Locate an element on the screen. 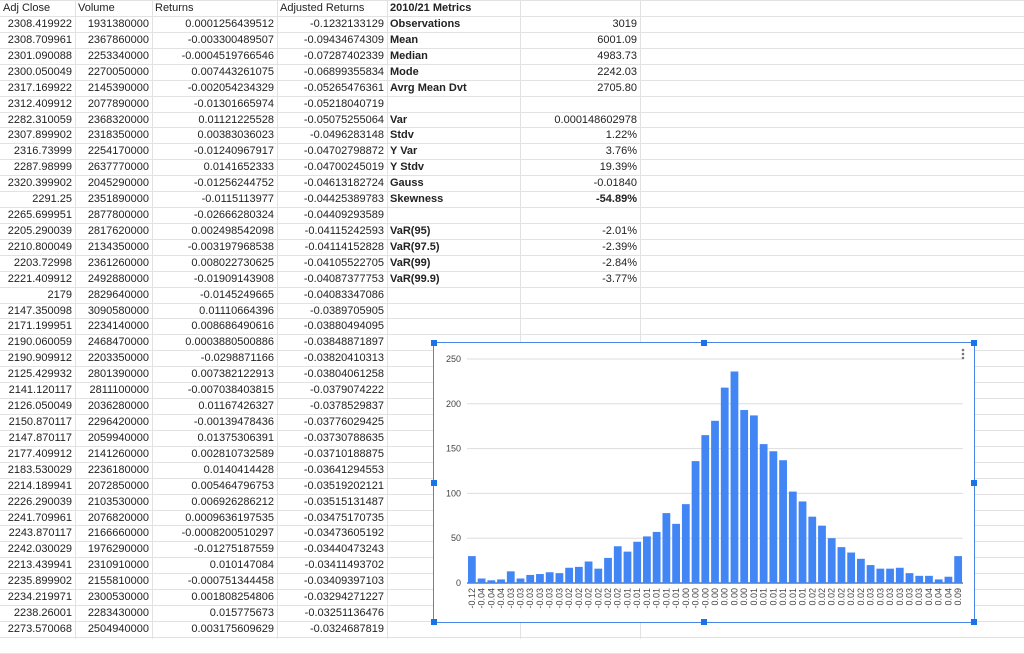  metric-label: Stdv is located at coordinates (402, 135).